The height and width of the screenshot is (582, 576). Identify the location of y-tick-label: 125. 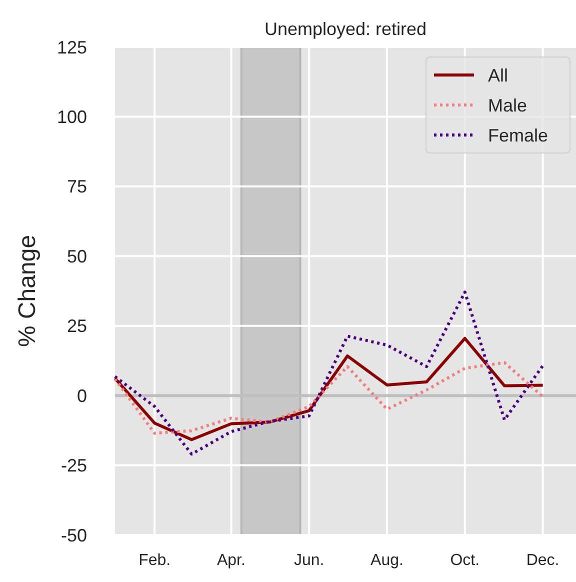
(71, 47).